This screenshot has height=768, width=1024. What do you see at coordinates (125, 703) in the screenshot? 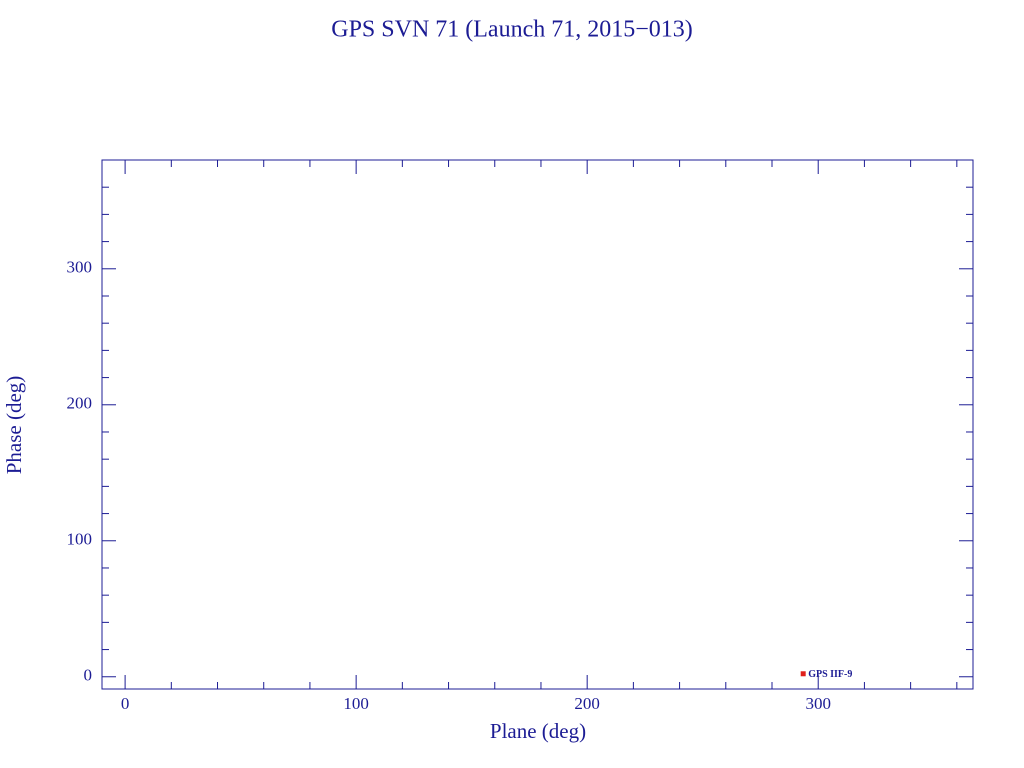
I see `x-tick-label: 0` at bounding box center [125, 703].